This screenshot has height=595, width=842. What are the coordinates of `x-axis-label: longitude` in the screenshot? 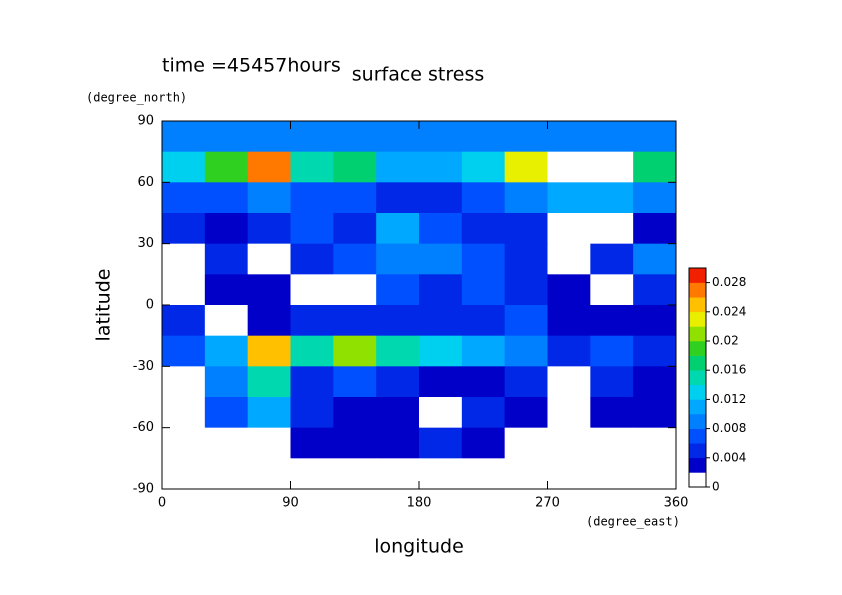 It's located at (419, 547).